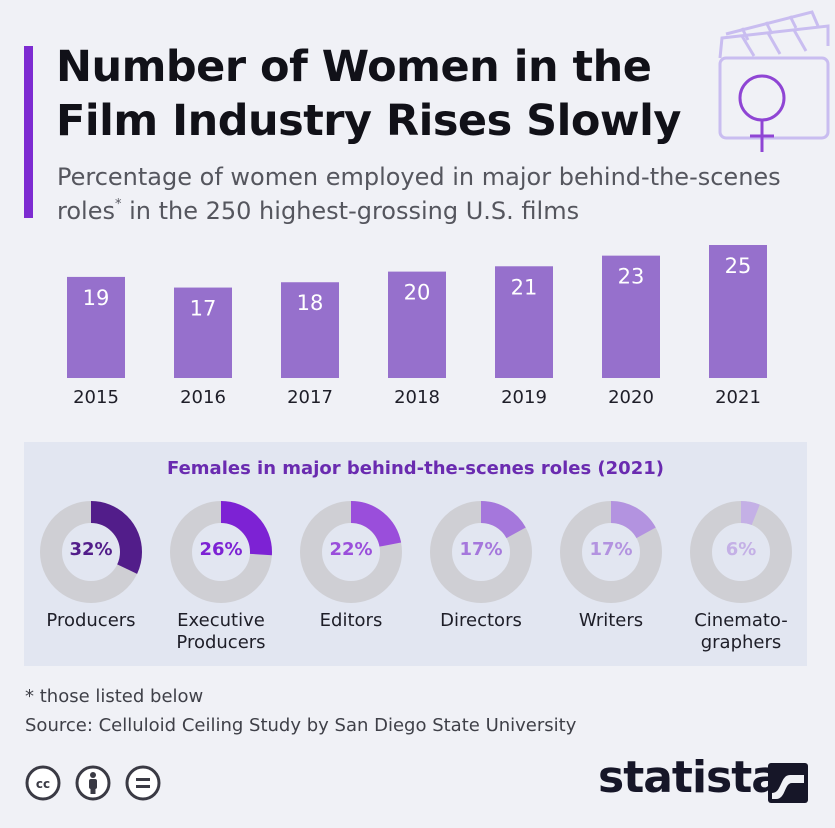  I want to click on bar-2021, so click(738, 311).